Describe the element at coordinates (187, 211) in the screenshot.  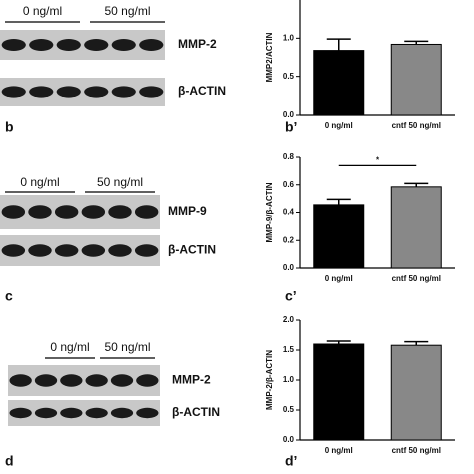
I see `band-label: MMP-9` at that location.